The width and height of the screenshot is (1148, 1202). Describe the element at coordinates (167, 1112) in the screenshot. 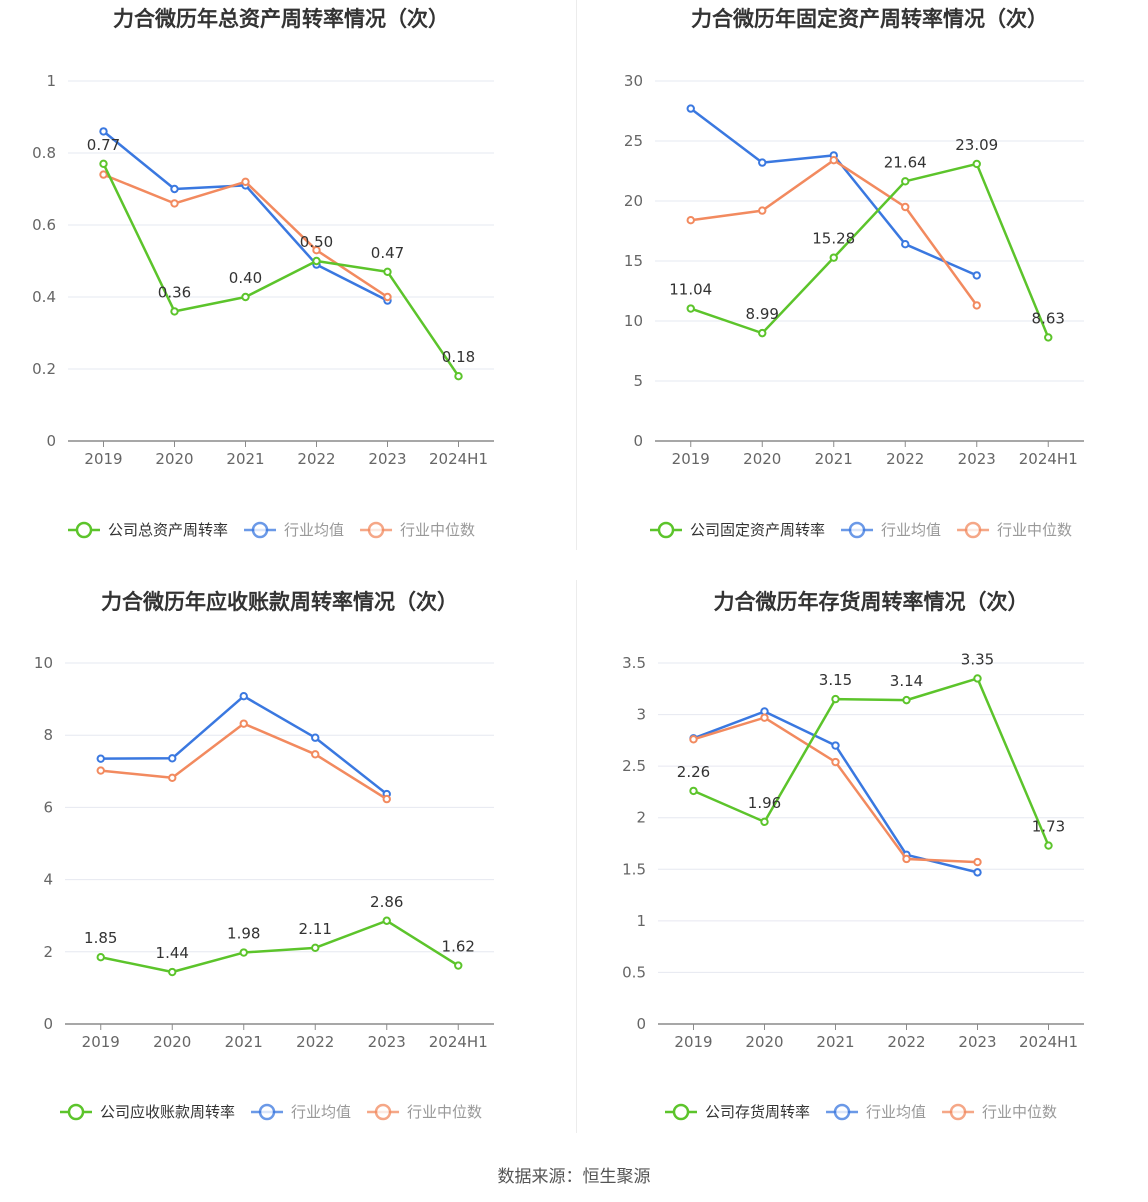

I see `legend-label: 公司应收账款周转率` at that location.